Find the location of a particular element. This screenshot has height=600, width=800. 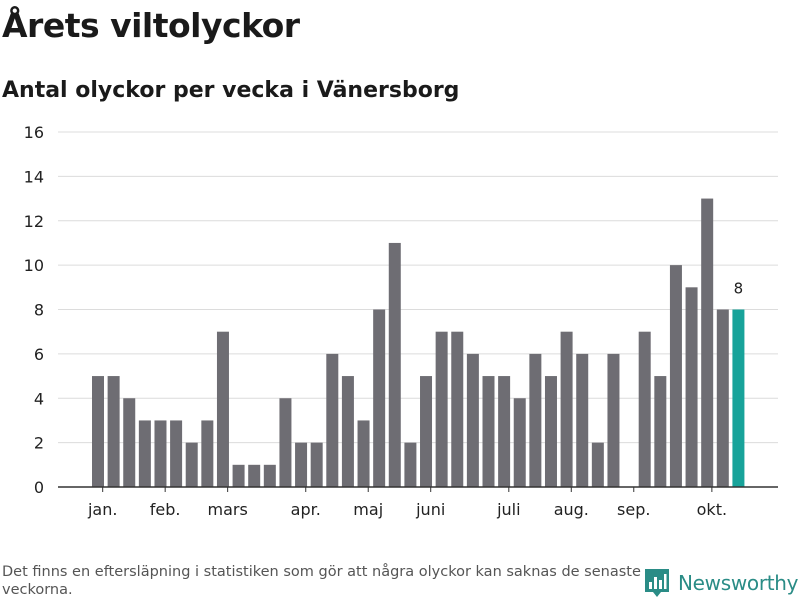

x-tick-label: juli is located at coordinates (508, 509).